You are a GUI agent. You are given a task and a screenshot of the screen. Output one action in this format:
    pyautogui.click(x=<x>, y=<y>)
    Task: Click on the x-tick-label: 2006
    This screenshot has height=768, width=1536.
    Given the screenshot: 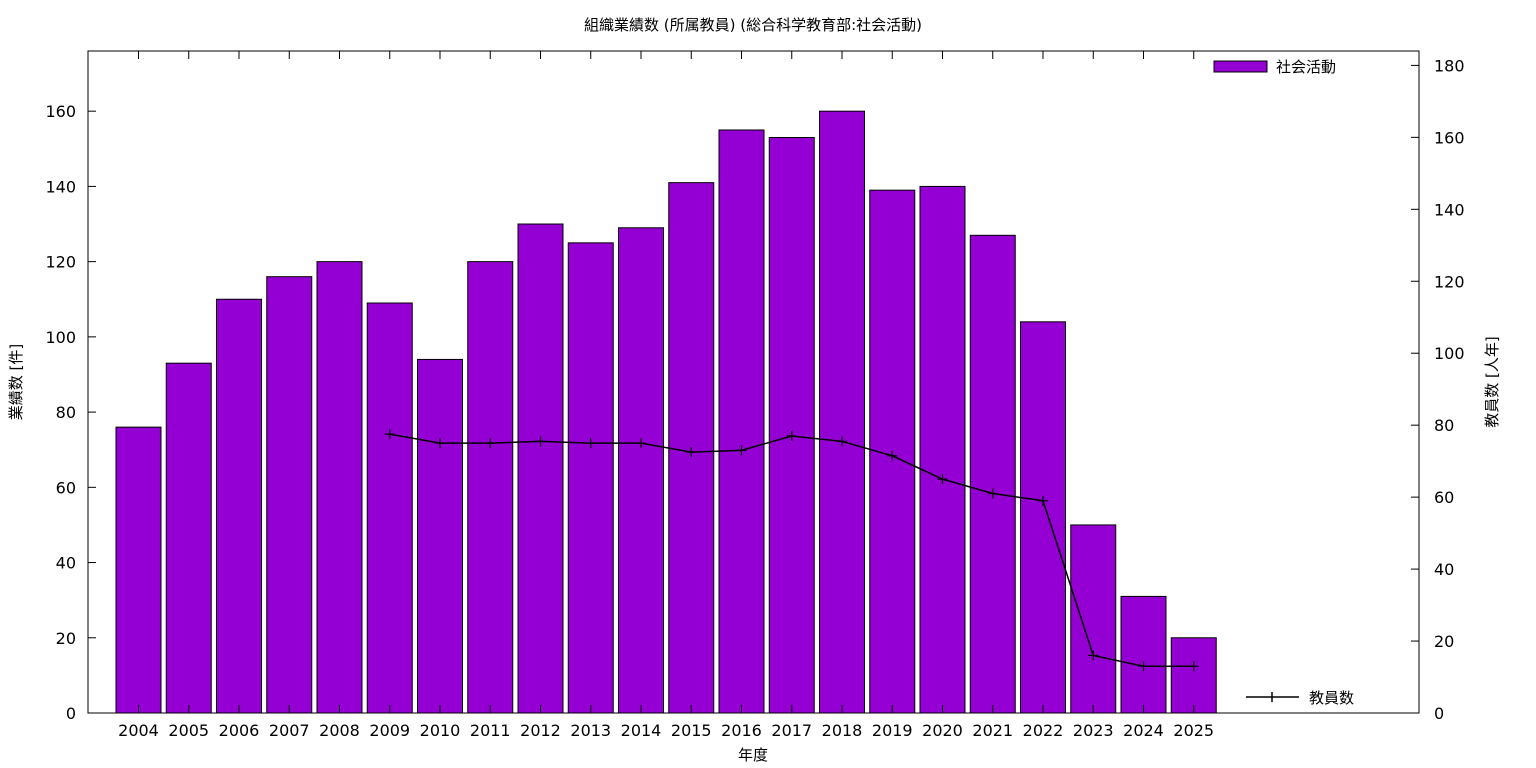 What is the action you would take?
    pyautogui.click(x=239, y=730)
    